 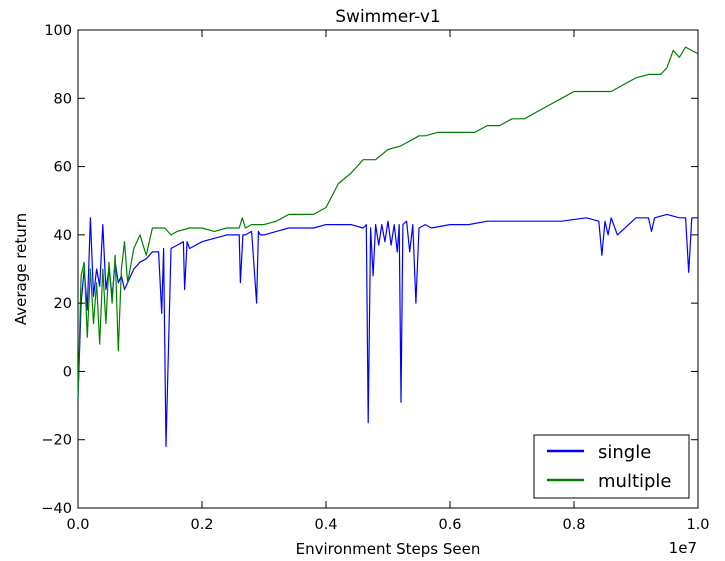 What do you see at coordinates (449, 525) in the screenshot?
I see `x-tick-label: 0.6` at bounding box center [449, 525].